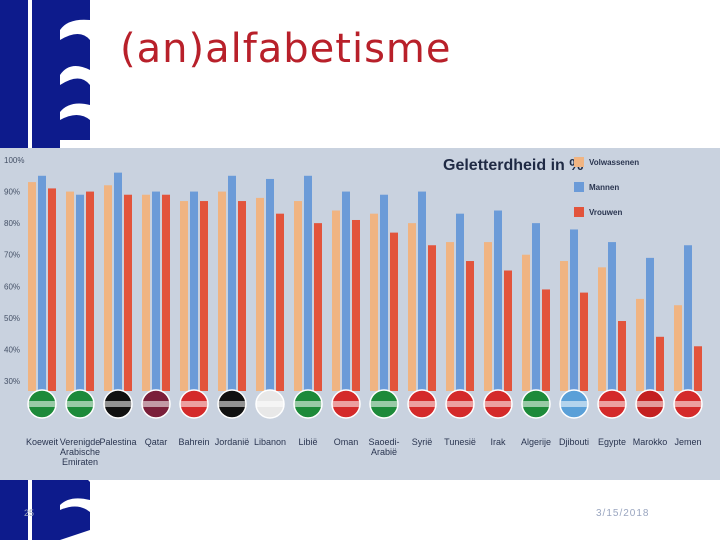 This screenshot has width=720, height=540. I want to click on category-label: Jemen, so click(687, 442).